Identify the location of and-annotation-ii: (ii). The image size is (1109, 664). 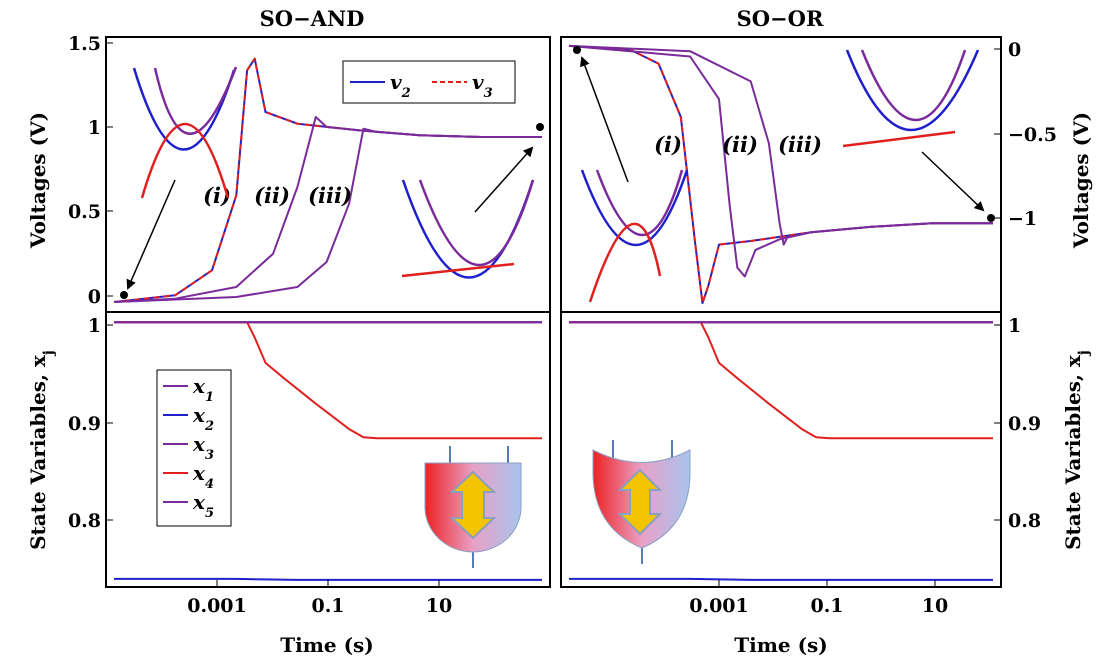
(272, 195).